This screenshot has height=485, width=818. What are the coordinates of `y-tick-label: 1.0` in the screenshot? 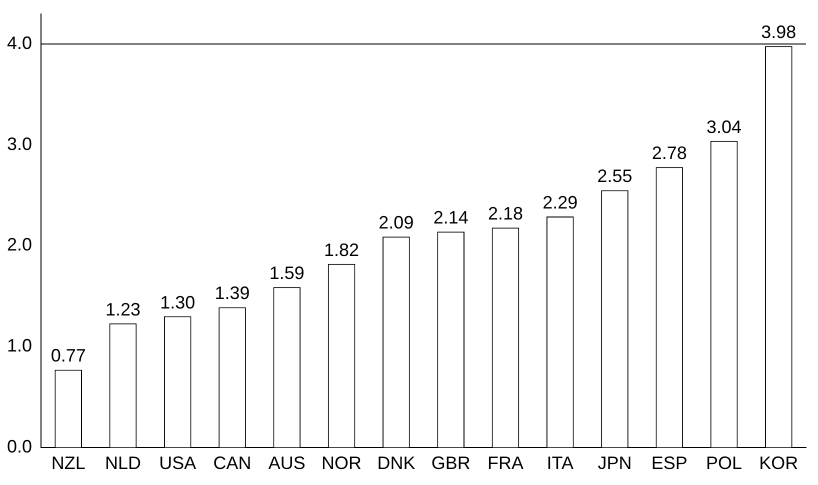 It's located at (19, 346).